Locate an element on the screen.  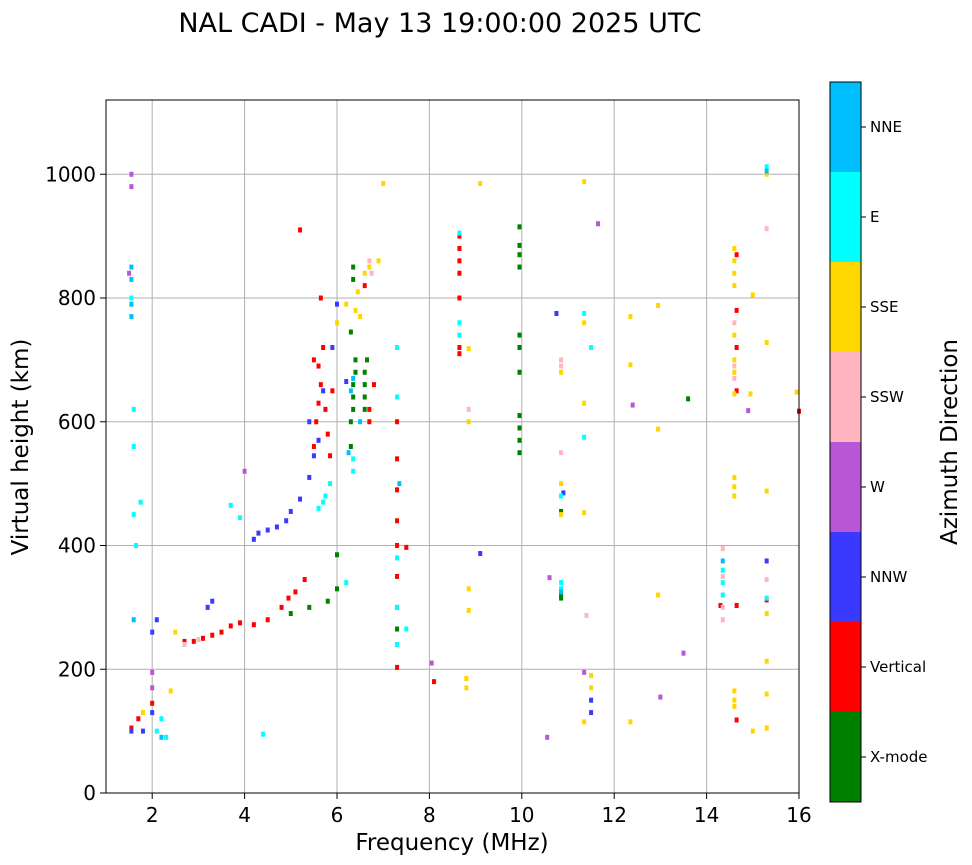
x-tick-label: 10 is located at coordinates (521, 815).